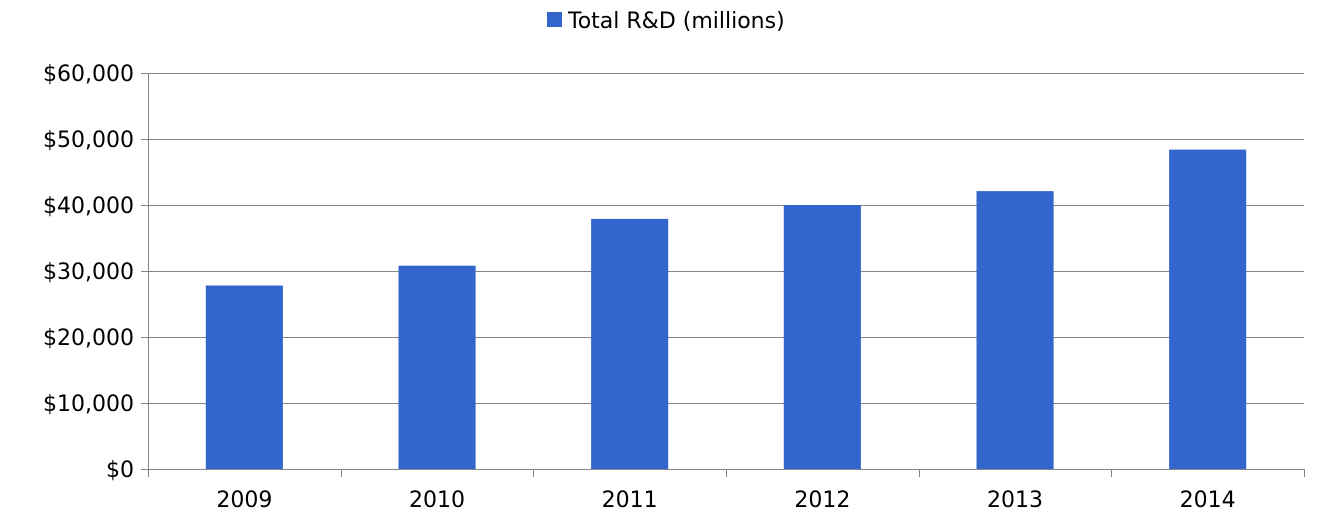 The width and height of the screenshot is (1332, 522). What do you see at coordinates (1208, 309) in the screenshot?
I see `bar-2014` at bounding box center [1208, 309].